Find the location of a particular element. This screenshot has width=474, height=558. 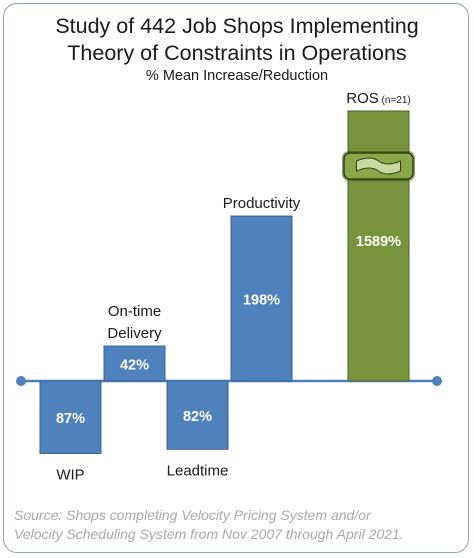

axis-end-dot-right is located at coordinates (437, 381).